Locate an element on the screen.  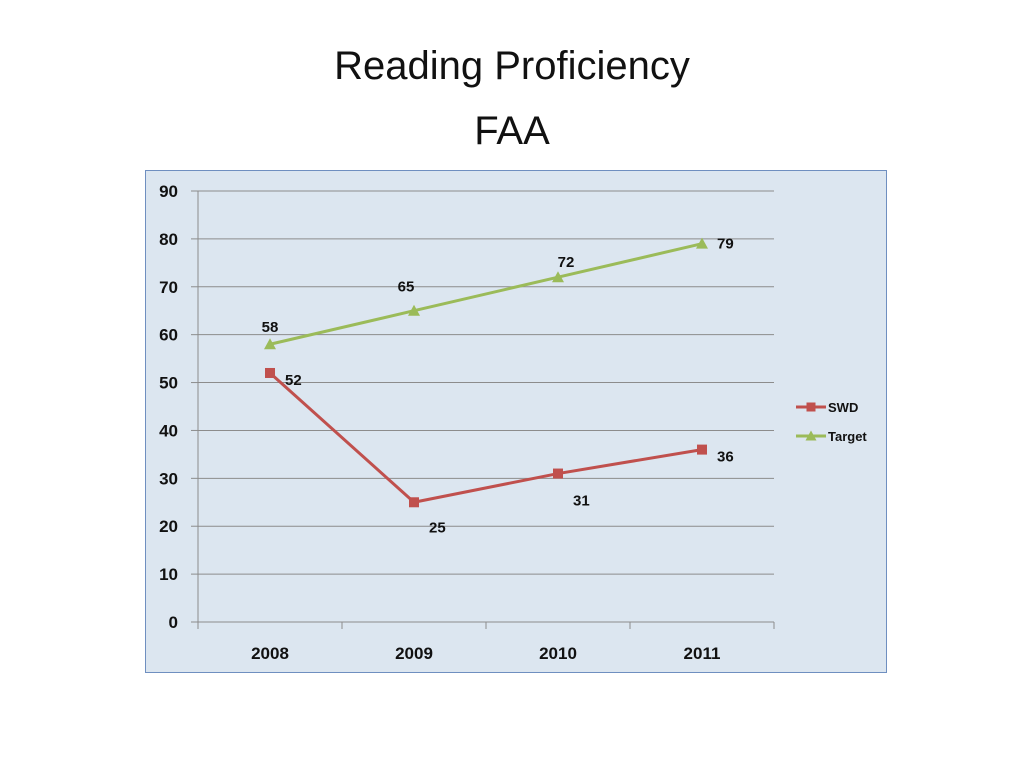
x-tick-label: 2009 is located at coordinates (414, 653).